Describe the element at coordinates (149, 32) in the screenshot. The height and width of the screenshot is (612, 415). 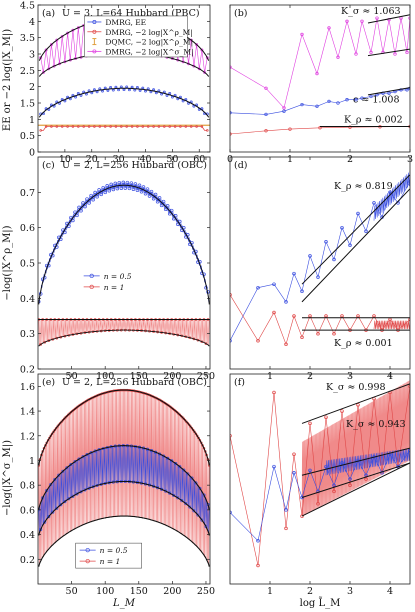
I see `legend-label: DMRG, −2 log|X^ρ_M|` at that location.